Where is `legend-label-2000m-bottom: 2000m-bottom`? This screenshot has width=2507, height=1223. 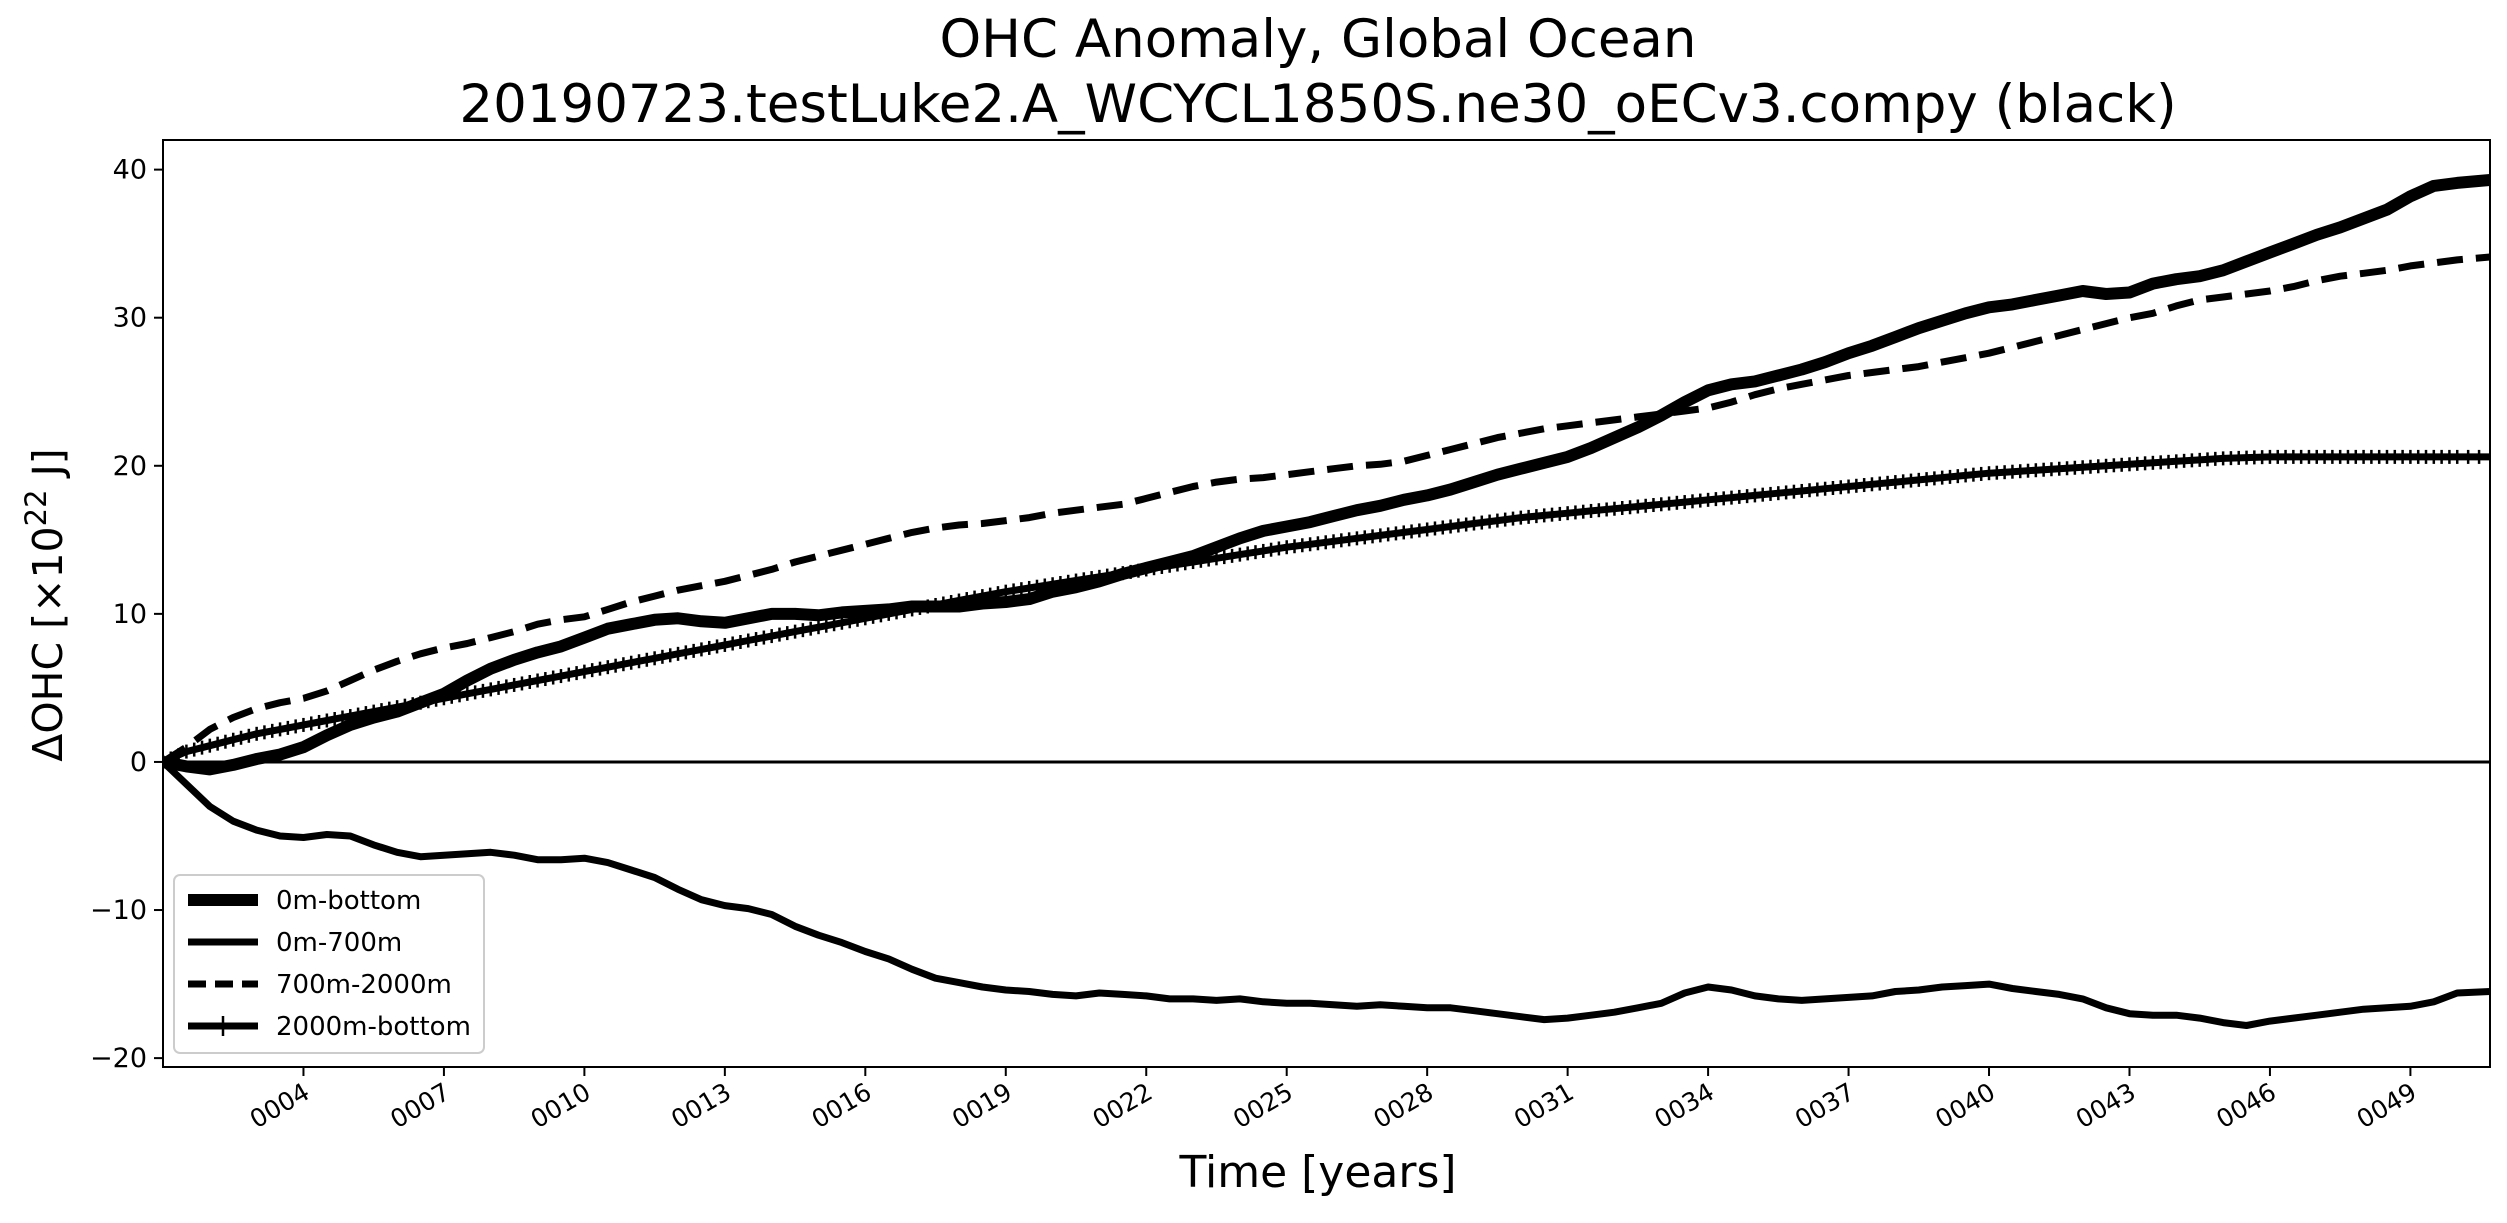
legend-label-2000m-bottom: 2000m-bottom is located at coordinates (373, 1027).